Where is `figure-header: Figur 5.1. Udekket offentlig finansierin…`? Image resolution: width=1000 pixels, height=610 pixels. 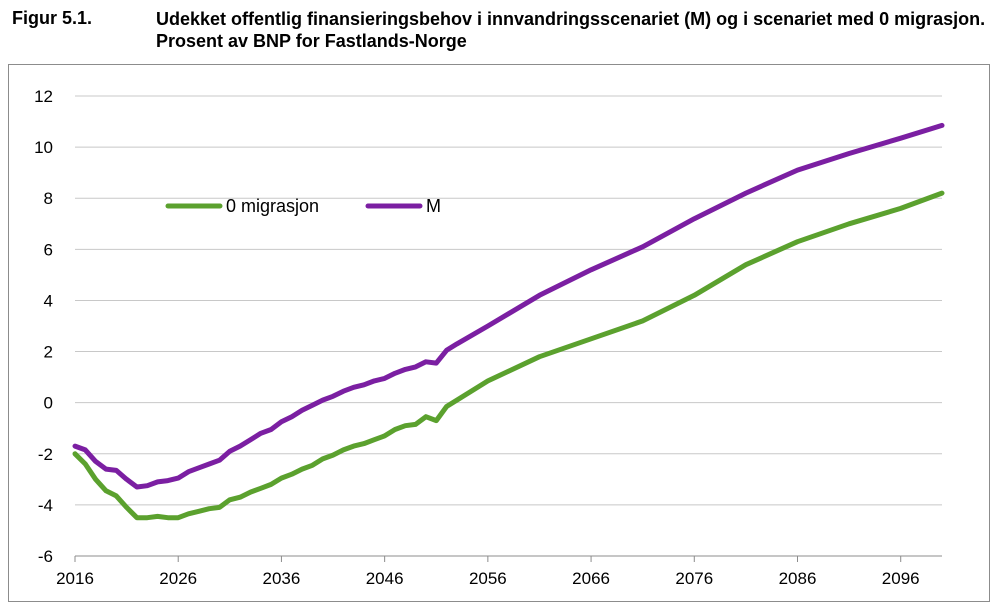
figure-header: Figur 5.1. Udekket offentlig finansierin… is located at coordinates (502, 34).